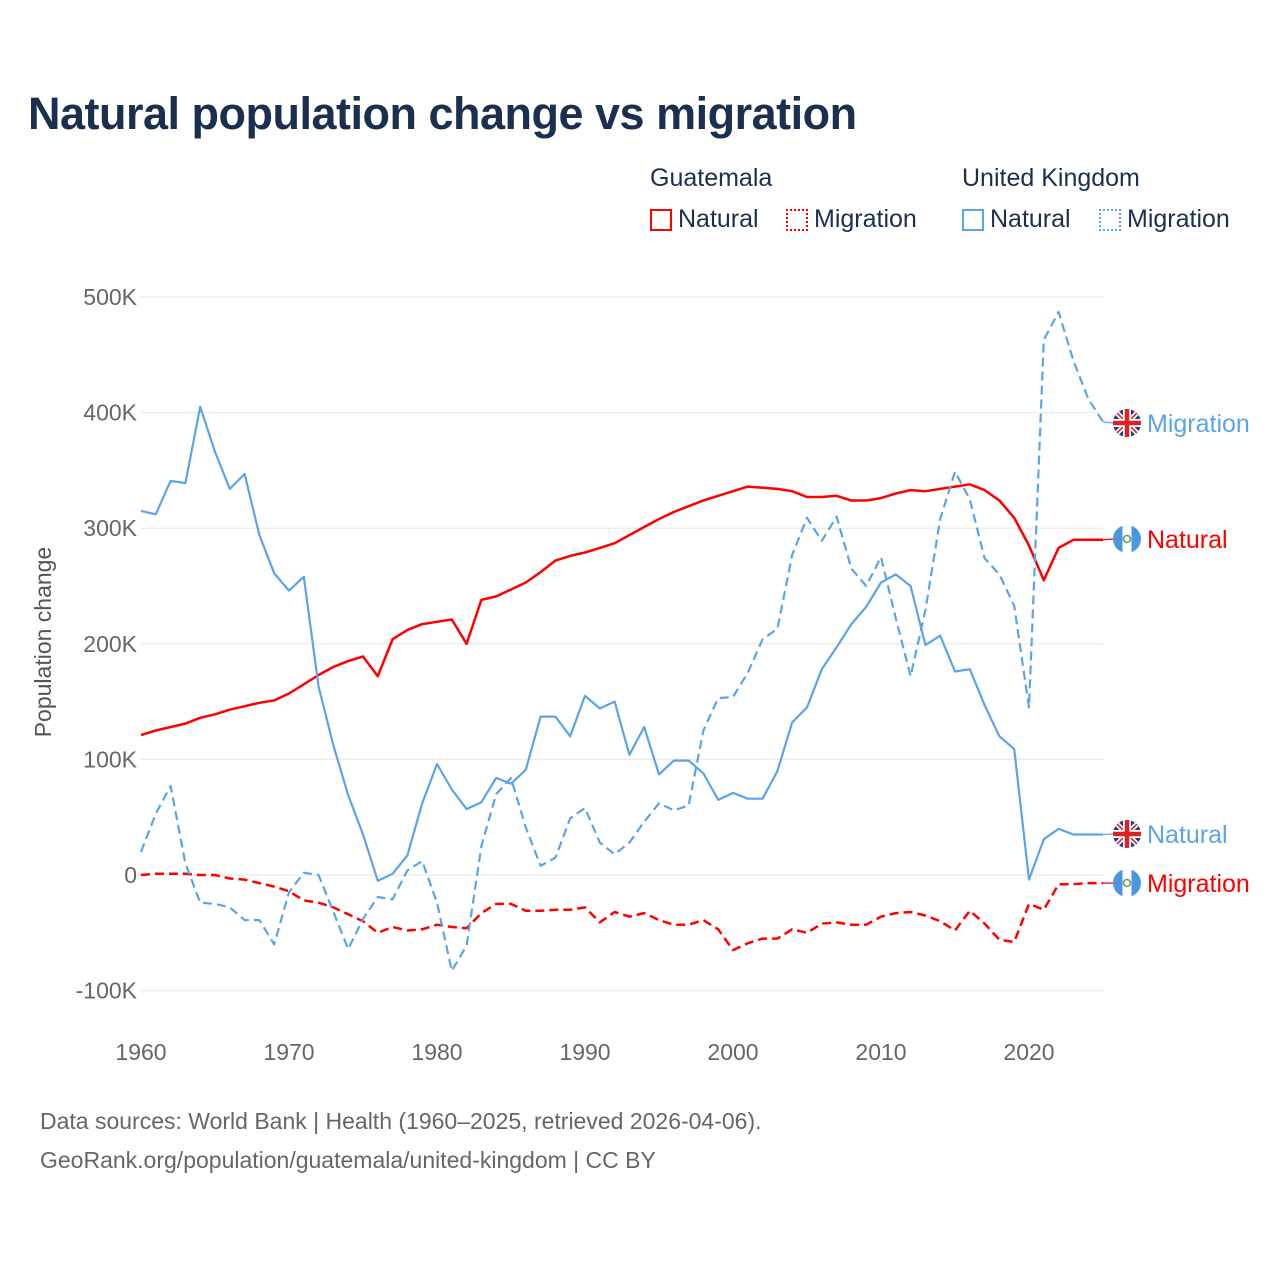 The image size is (1280, 1280). Describe the element at coordinates (110, 528) in the screenshot. I see `y-tick-label: 300K` at that location.